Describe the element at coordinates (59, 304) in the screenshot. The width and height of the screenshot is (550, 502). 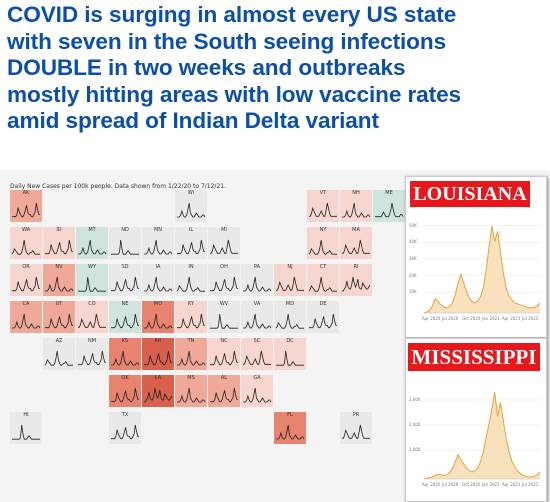
I see `state-label: UT` at that location.